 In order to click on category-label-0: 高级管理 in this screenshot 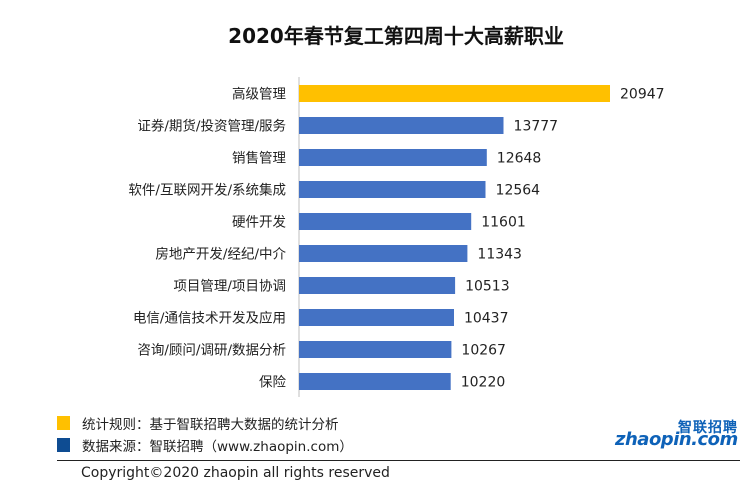, I will do `click(259, 94)`.